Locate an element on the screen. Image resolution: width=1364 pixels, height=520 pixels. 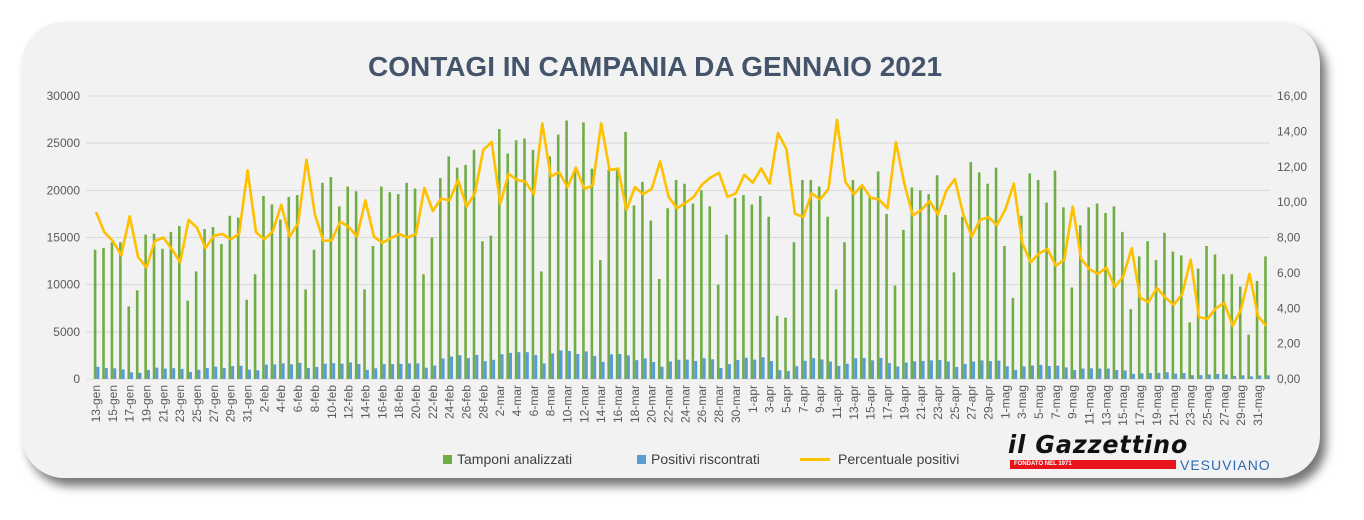
legend-label: Percentuale positivi is located at coordinates (899, 459).